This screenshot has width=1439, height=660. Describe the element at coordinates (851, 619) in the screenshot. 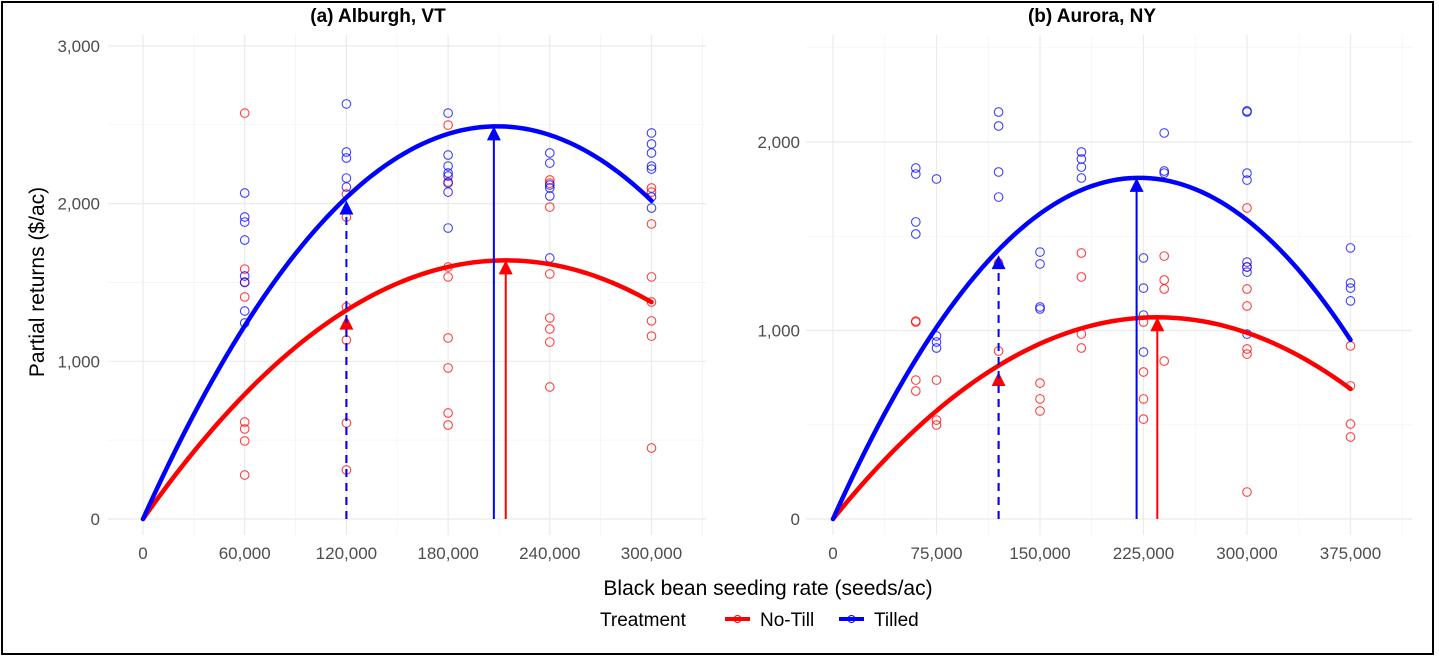

I see `legend-key-point-tilled` at that location.